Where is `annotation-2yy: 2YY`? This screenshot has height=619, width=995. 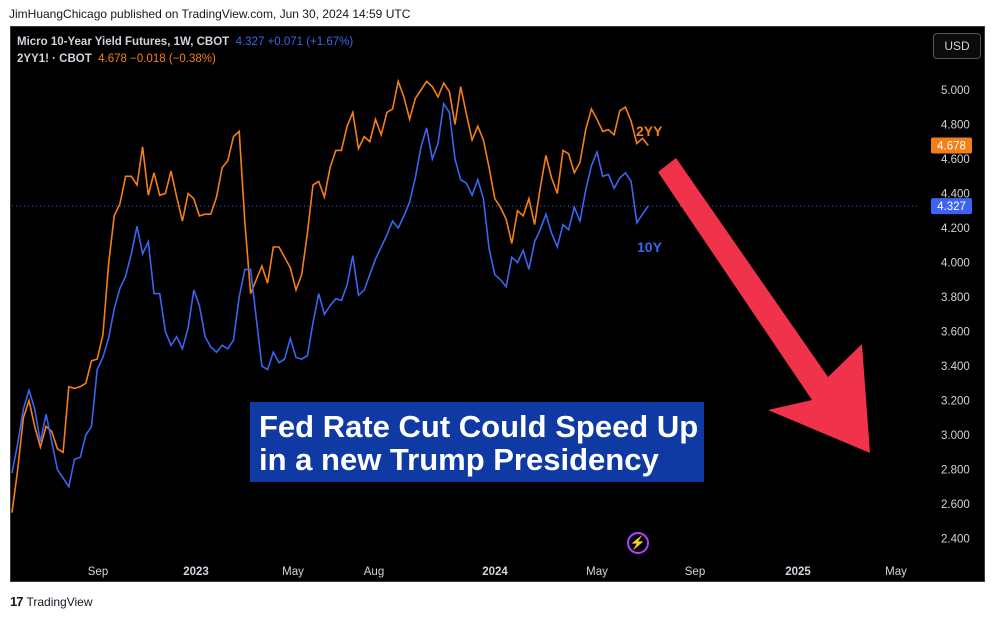 annotation-2yy: 2YY is located at coordinates (649, 131).